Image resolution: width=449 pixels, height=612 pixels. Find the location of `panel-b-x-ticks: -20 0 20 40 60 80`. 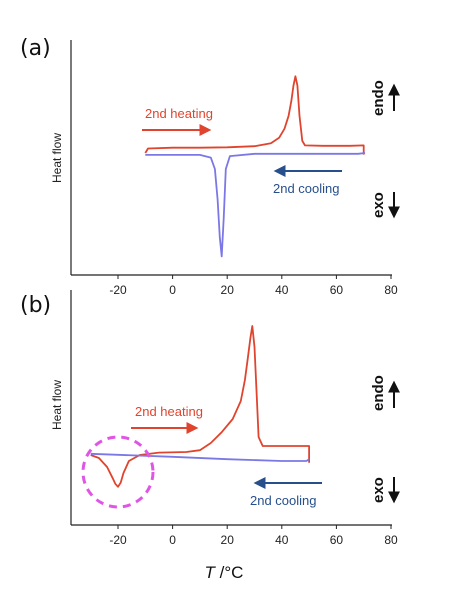

panel-b-x-ticks: -20 0 20 40 60 80 is located at coordinates (253, 536).